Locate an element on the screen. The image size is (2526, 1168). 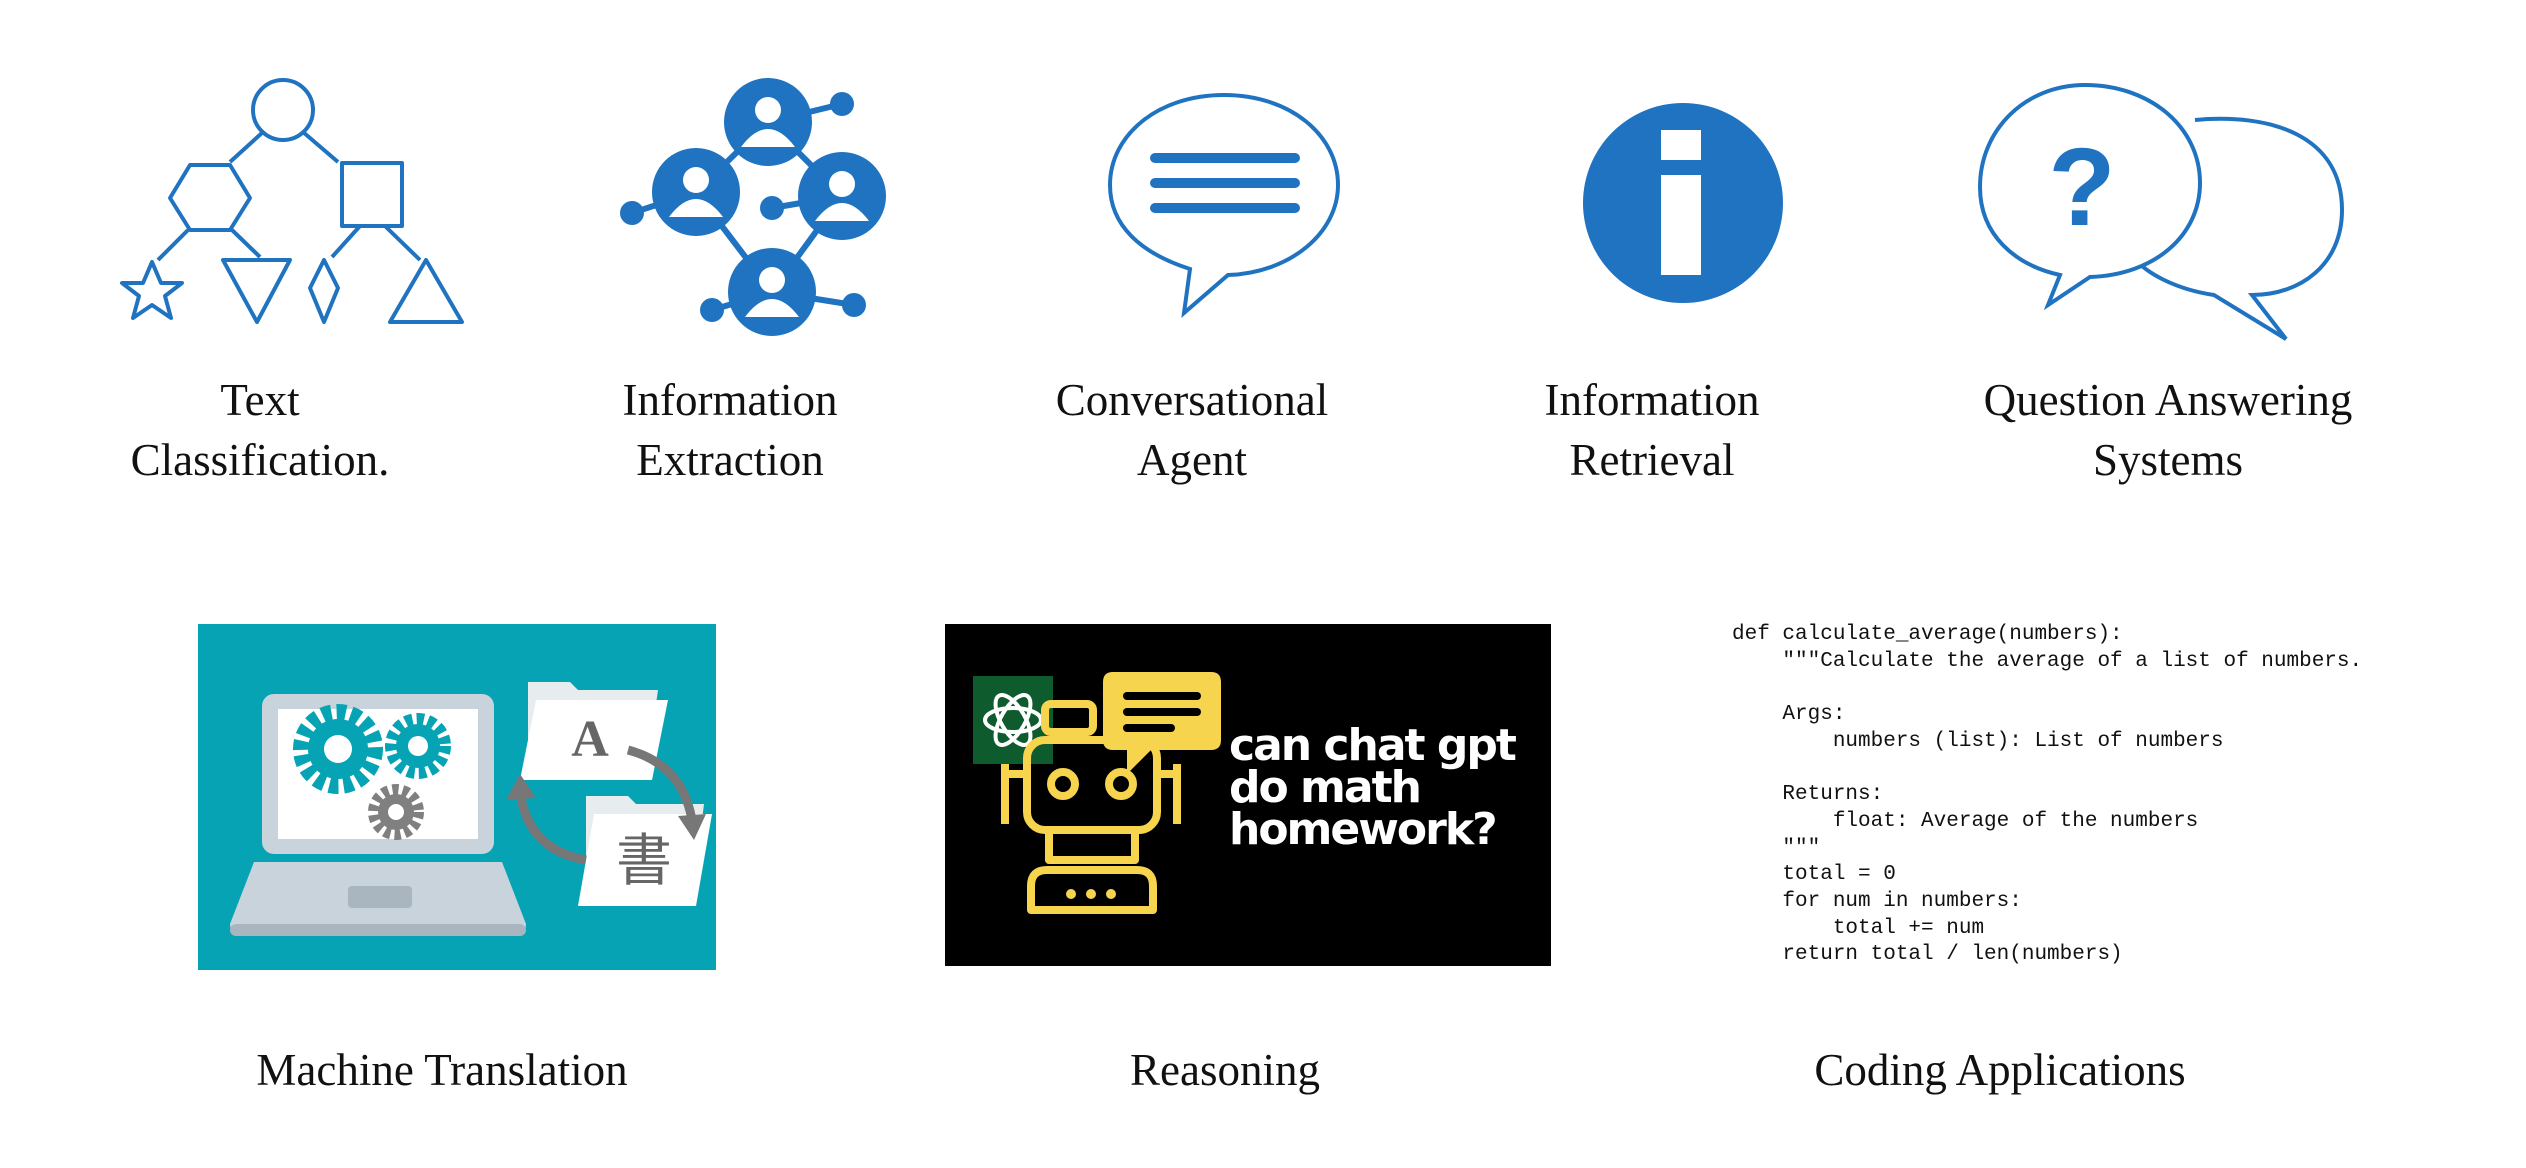
info-icon is located at coordinates (1683, 203).